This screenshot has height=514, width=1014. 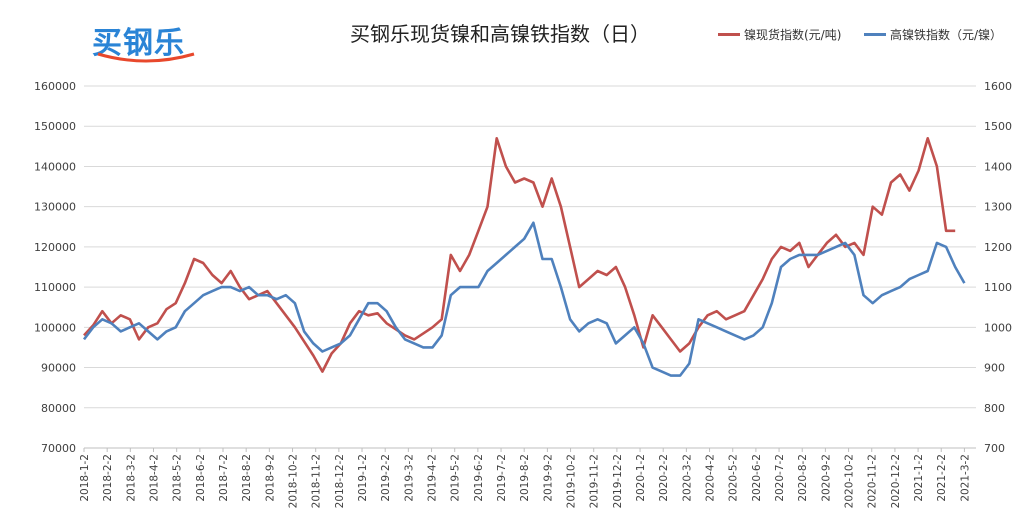 What do you see at coordinates (247, 478) in the screenshot?
I see `x-tick-label: 2018-8-2` at bounding box center [247, 478].